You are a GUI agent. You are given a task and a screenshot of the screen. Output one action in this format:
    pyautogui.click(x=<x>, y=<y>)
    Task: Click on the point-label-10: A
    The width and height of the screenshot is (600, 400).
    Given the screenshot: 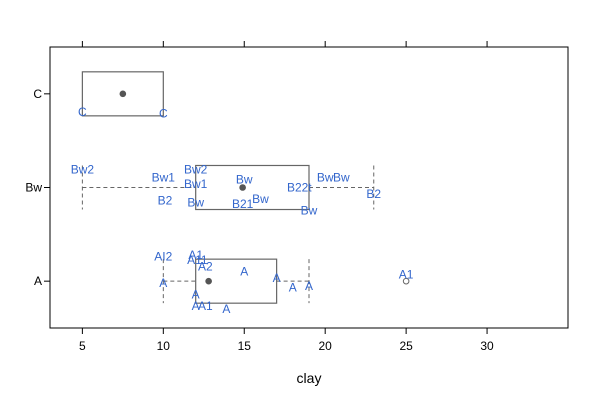 What is the action you would take?
    pyautogui.click(x=277, y=278)
    